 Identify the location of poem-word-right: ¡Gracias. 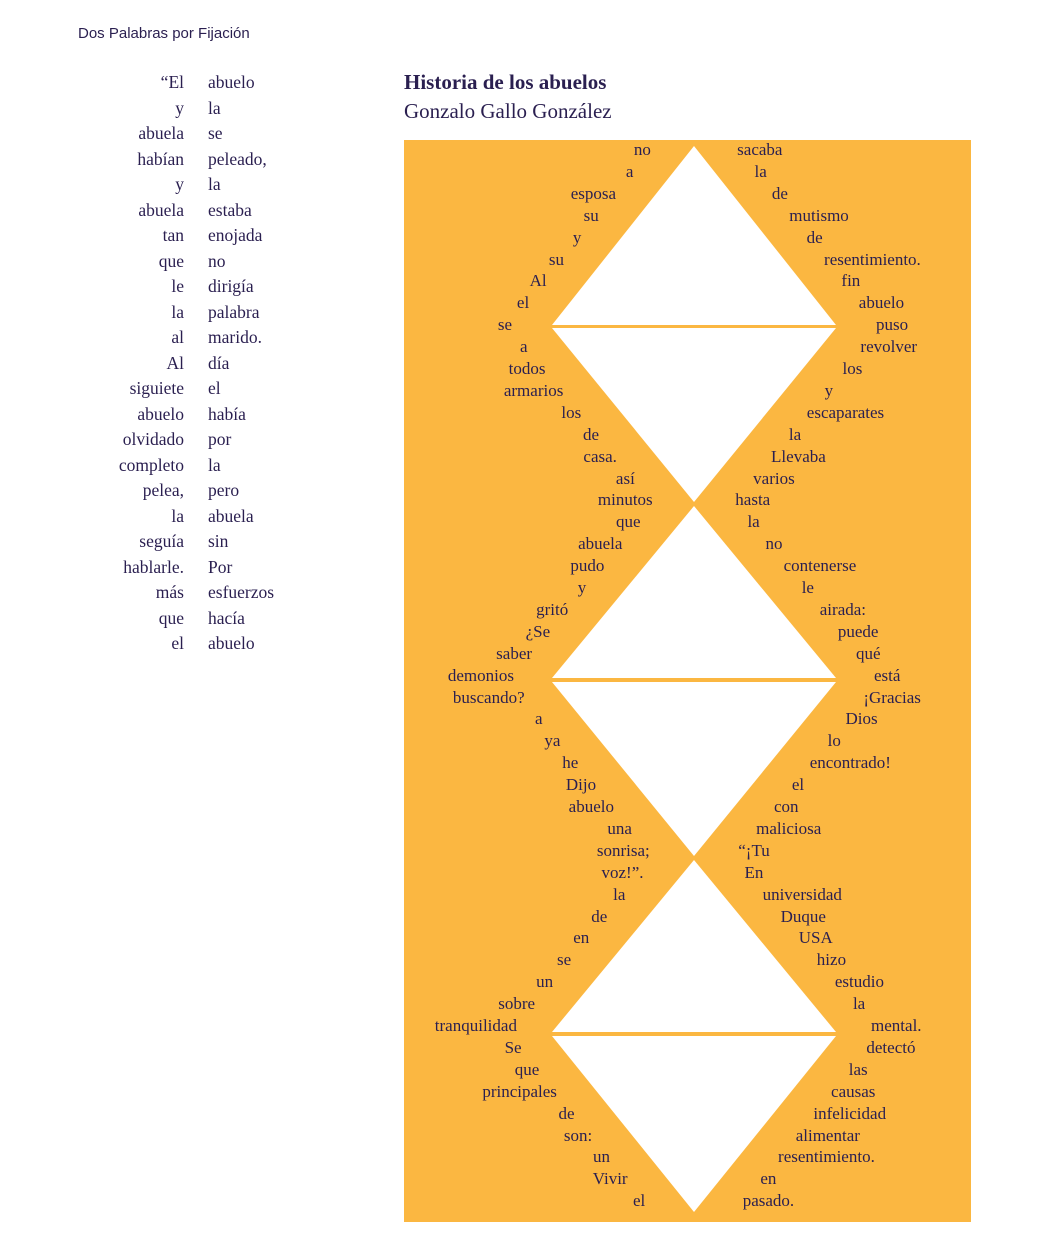
(892, 697).